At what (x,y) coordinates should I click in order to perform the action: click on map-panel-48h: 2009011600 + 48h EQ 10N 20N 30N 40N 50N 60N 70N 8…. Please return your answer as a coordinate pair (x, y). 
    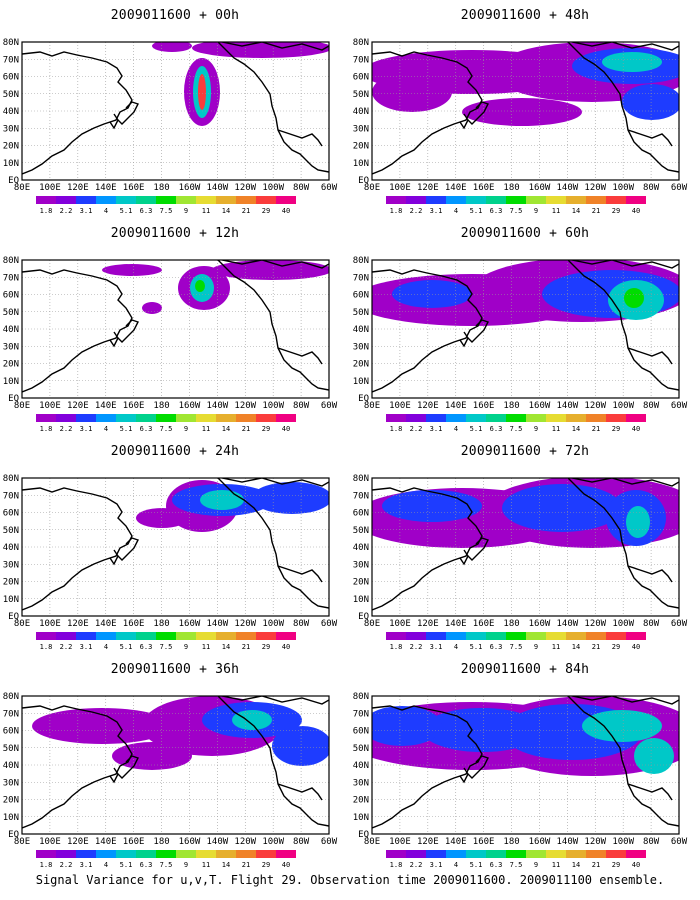
    Looking at the image, I should click on (525, 109).